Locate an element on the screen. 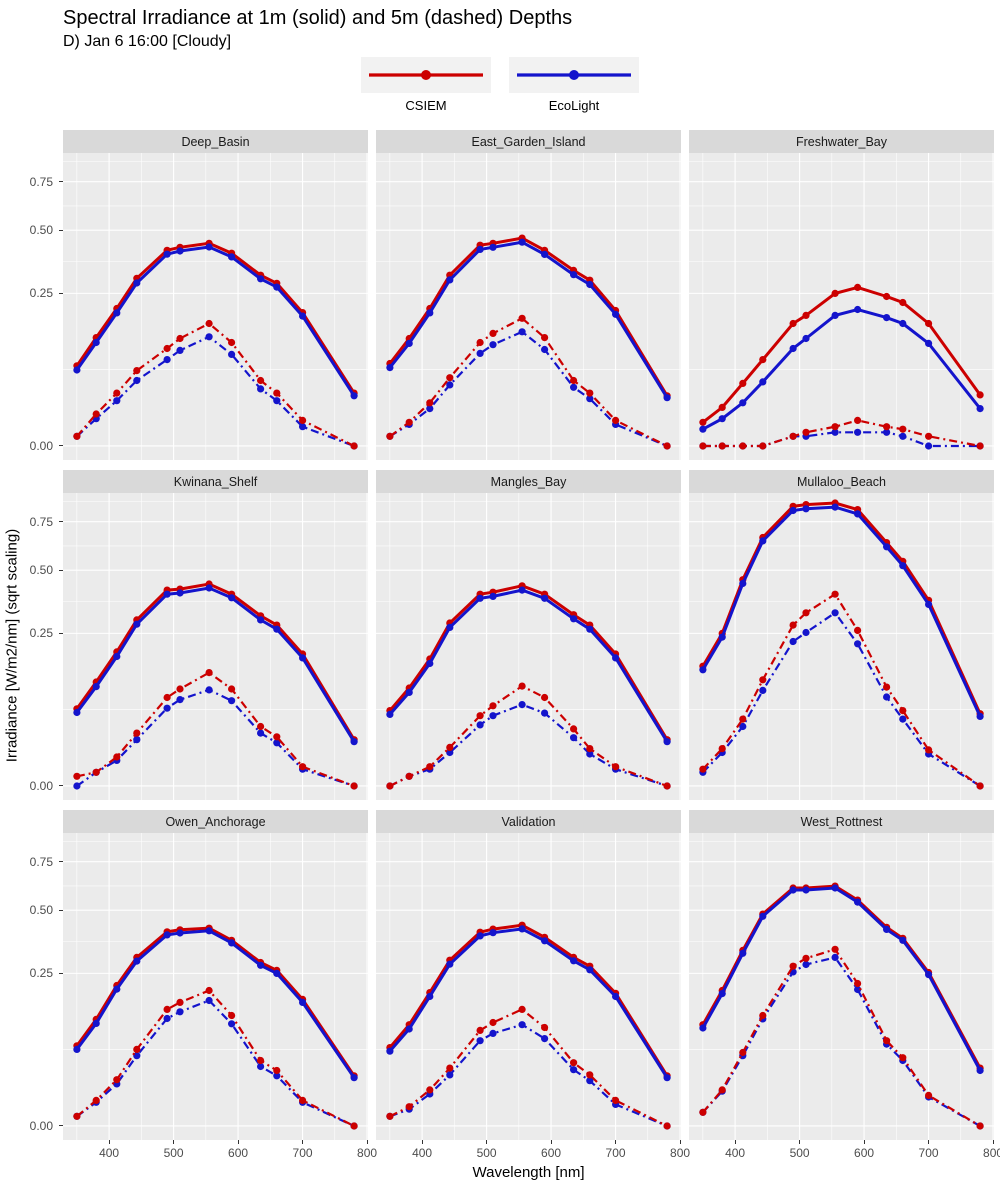 The height and width of the screenshot is (1200, 1000). legend-key-ecolight is located at coordinates (574, 75).